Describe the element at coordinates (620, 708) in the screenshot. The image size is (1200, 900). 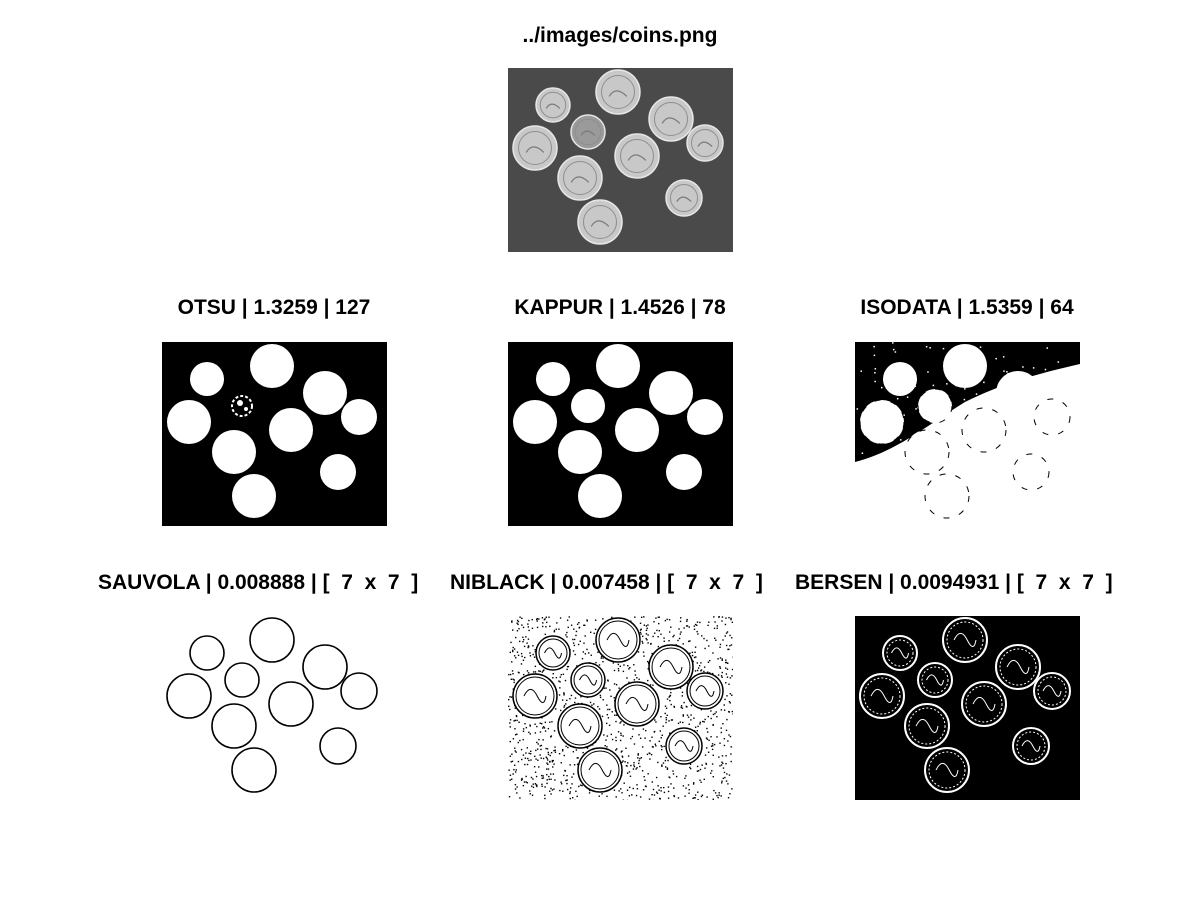
I see `niblack-mask` at that location.